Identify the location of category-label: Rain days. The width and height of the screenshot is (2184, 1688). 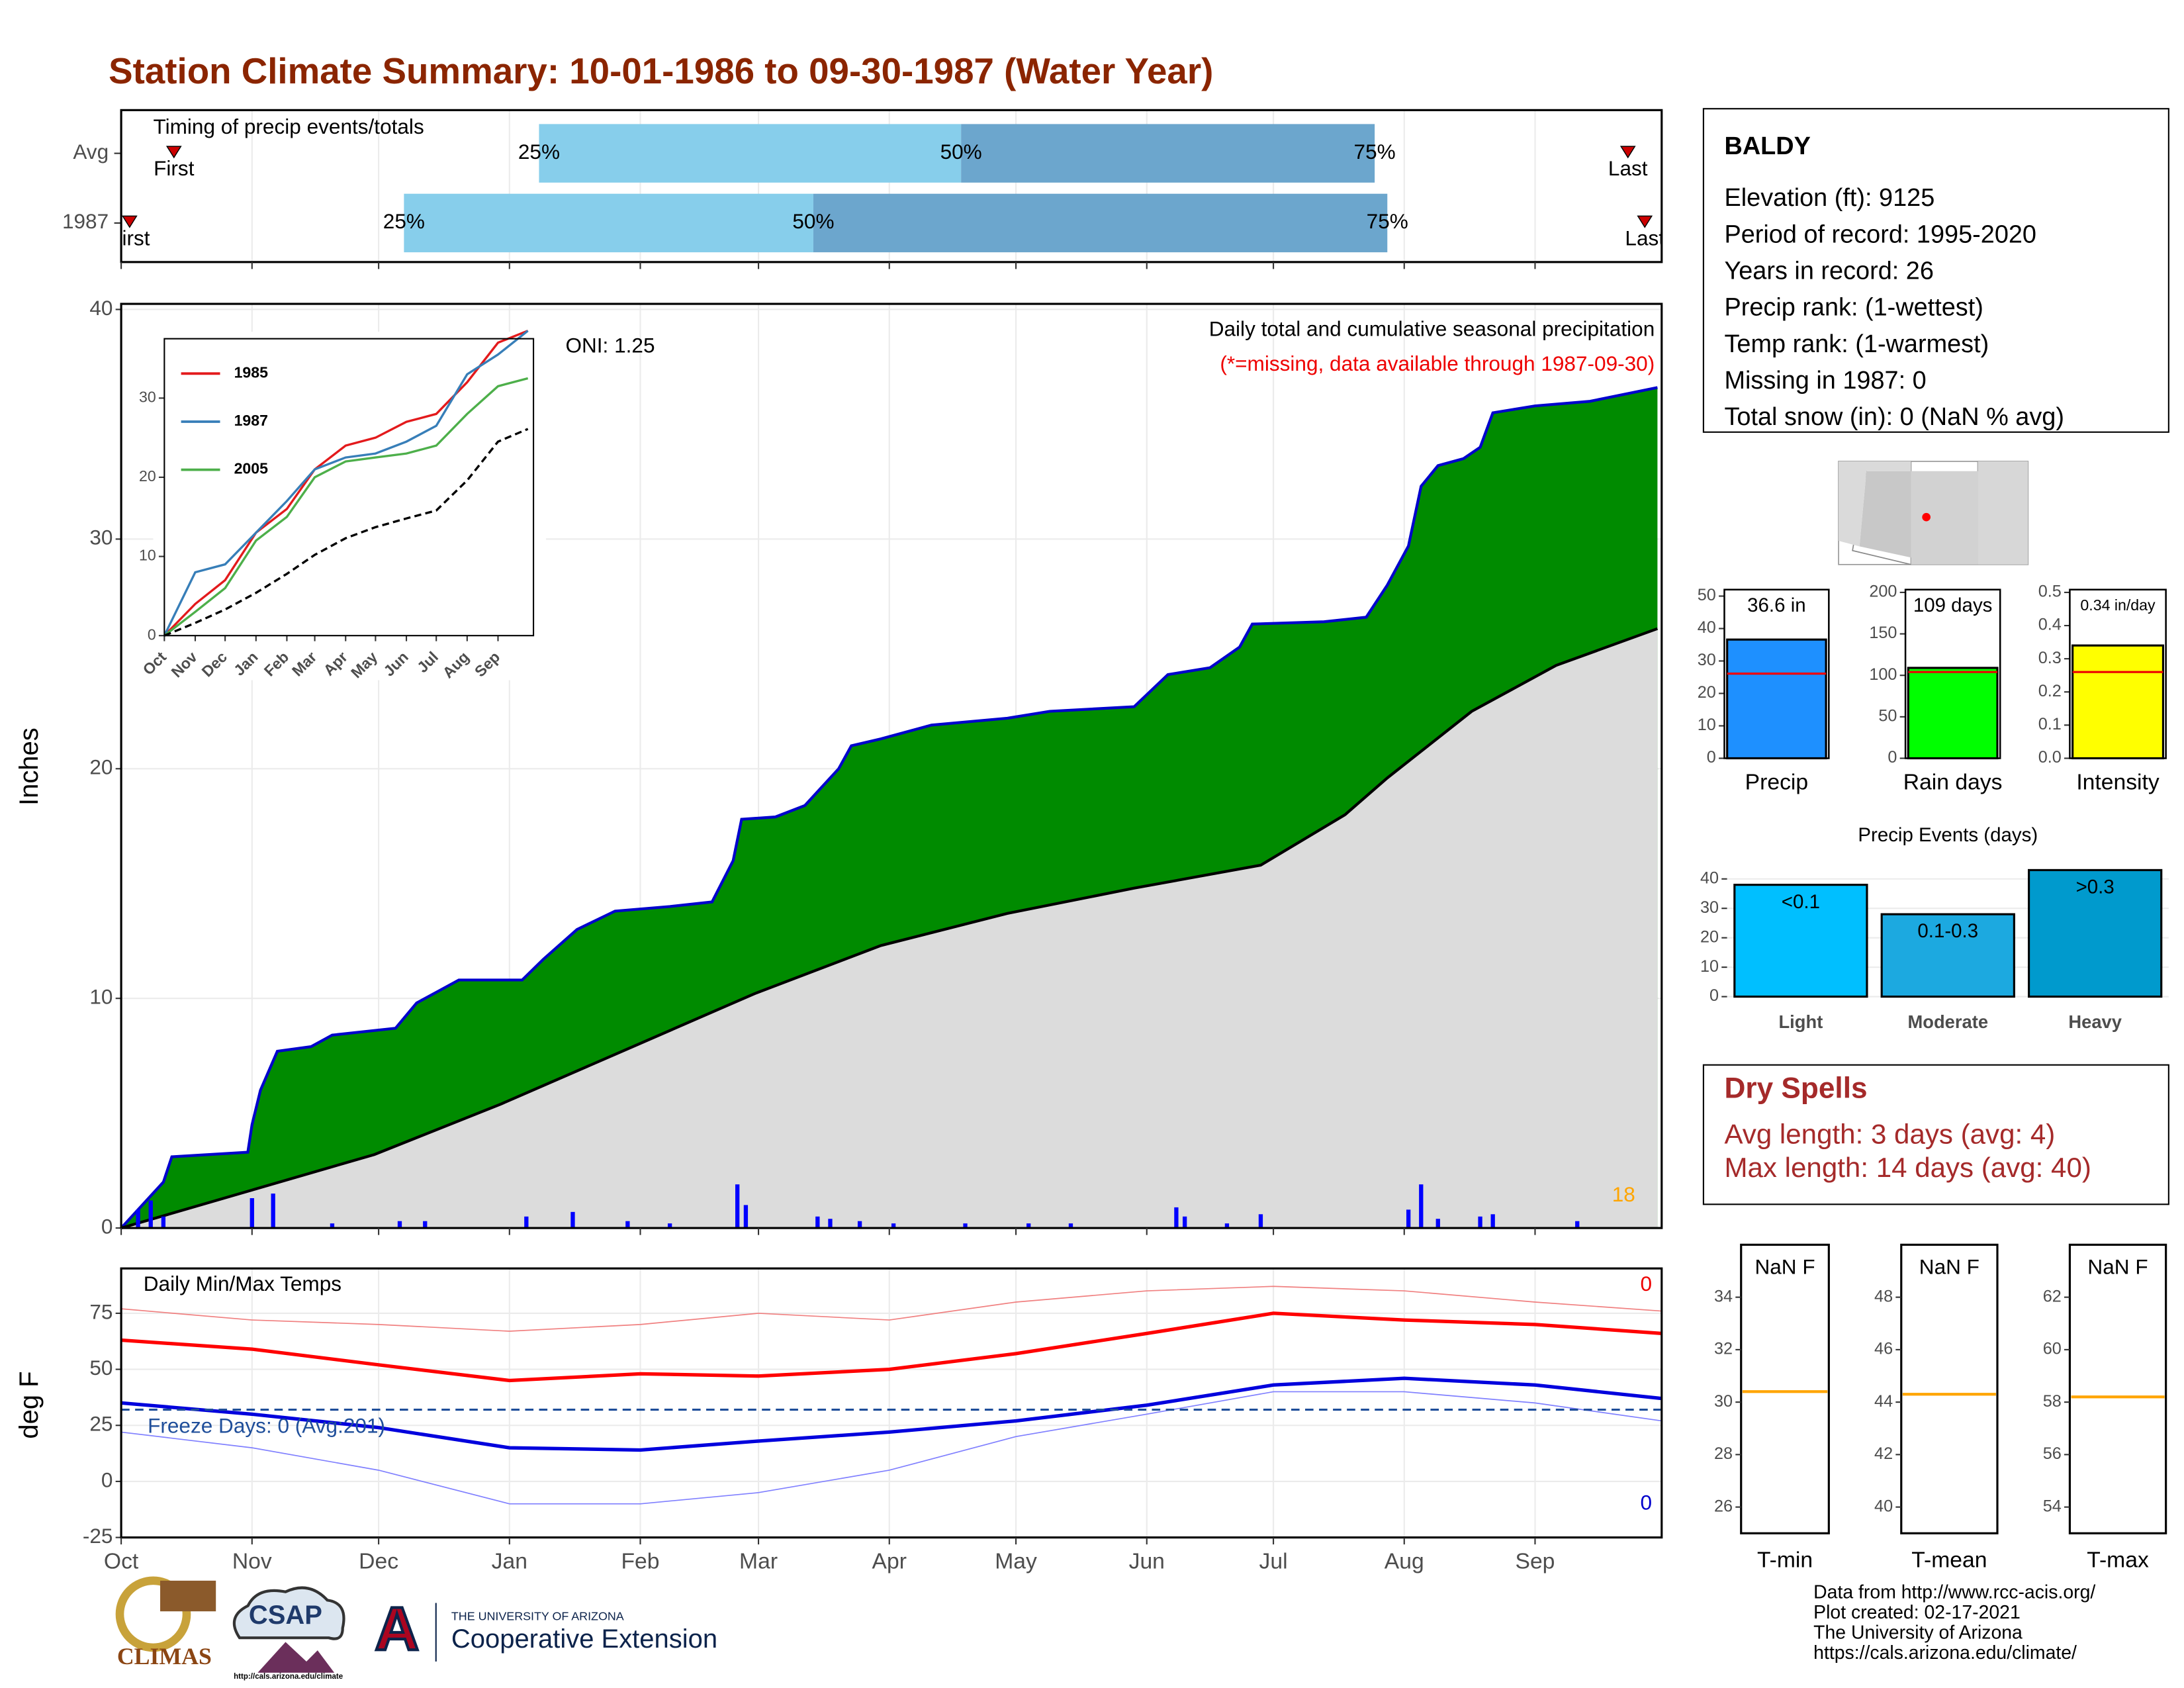
(1953, 782).